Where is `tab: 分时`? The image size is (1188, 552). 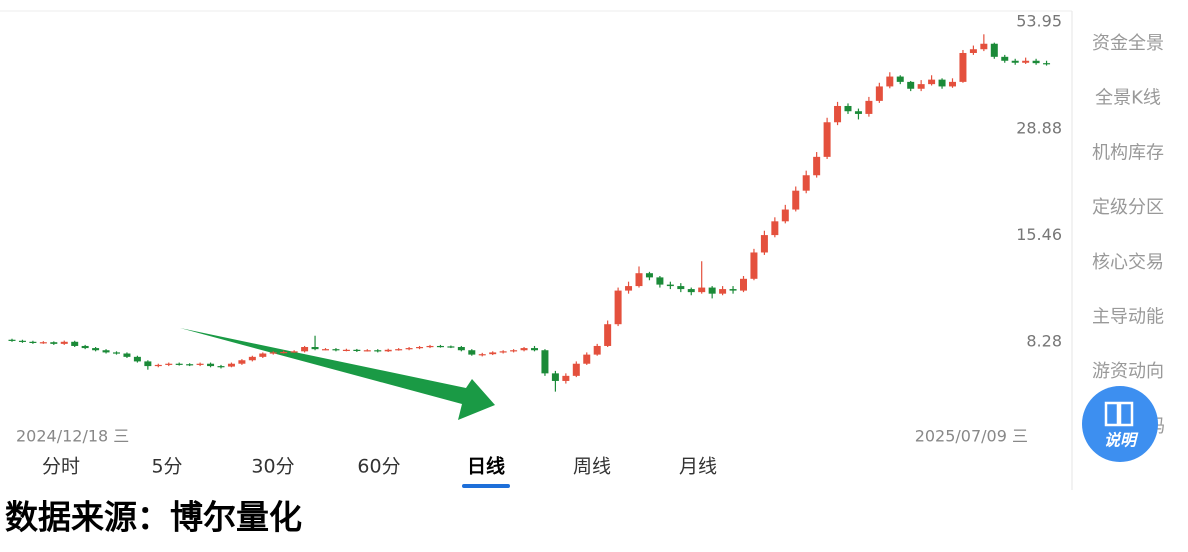 tab: 分时 is located at coordinates (61, 467).